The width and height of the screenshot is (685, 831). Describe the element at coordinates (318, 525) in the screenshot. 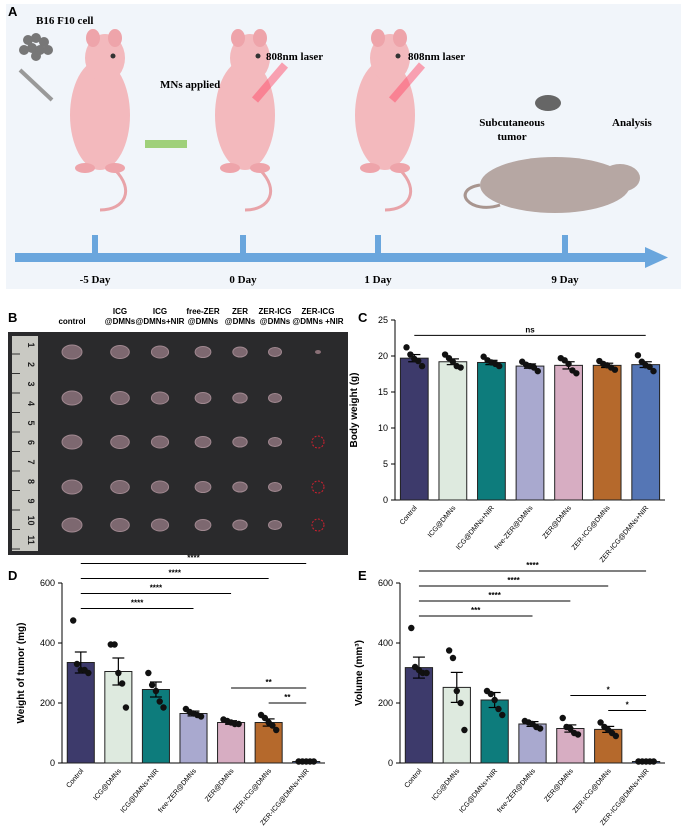

I see `empty-marker` at that location.